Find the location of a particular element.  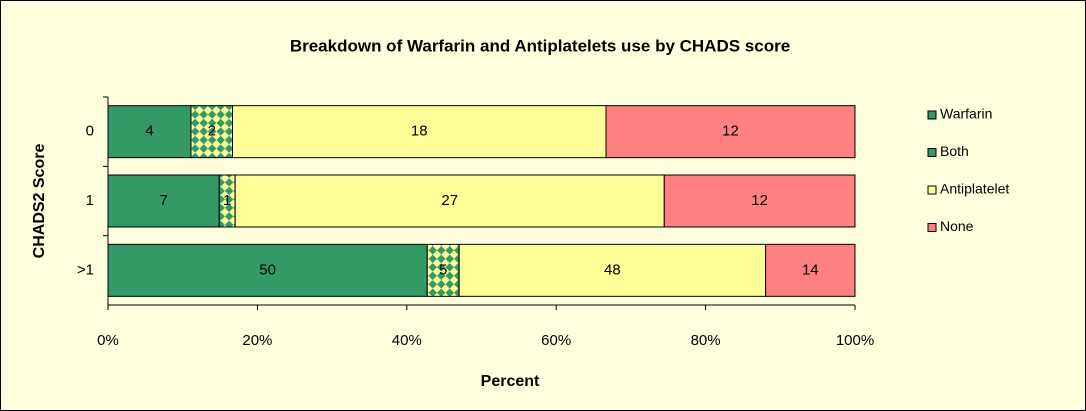

x-tick-label: 0% is located at coordinates (108, 340).